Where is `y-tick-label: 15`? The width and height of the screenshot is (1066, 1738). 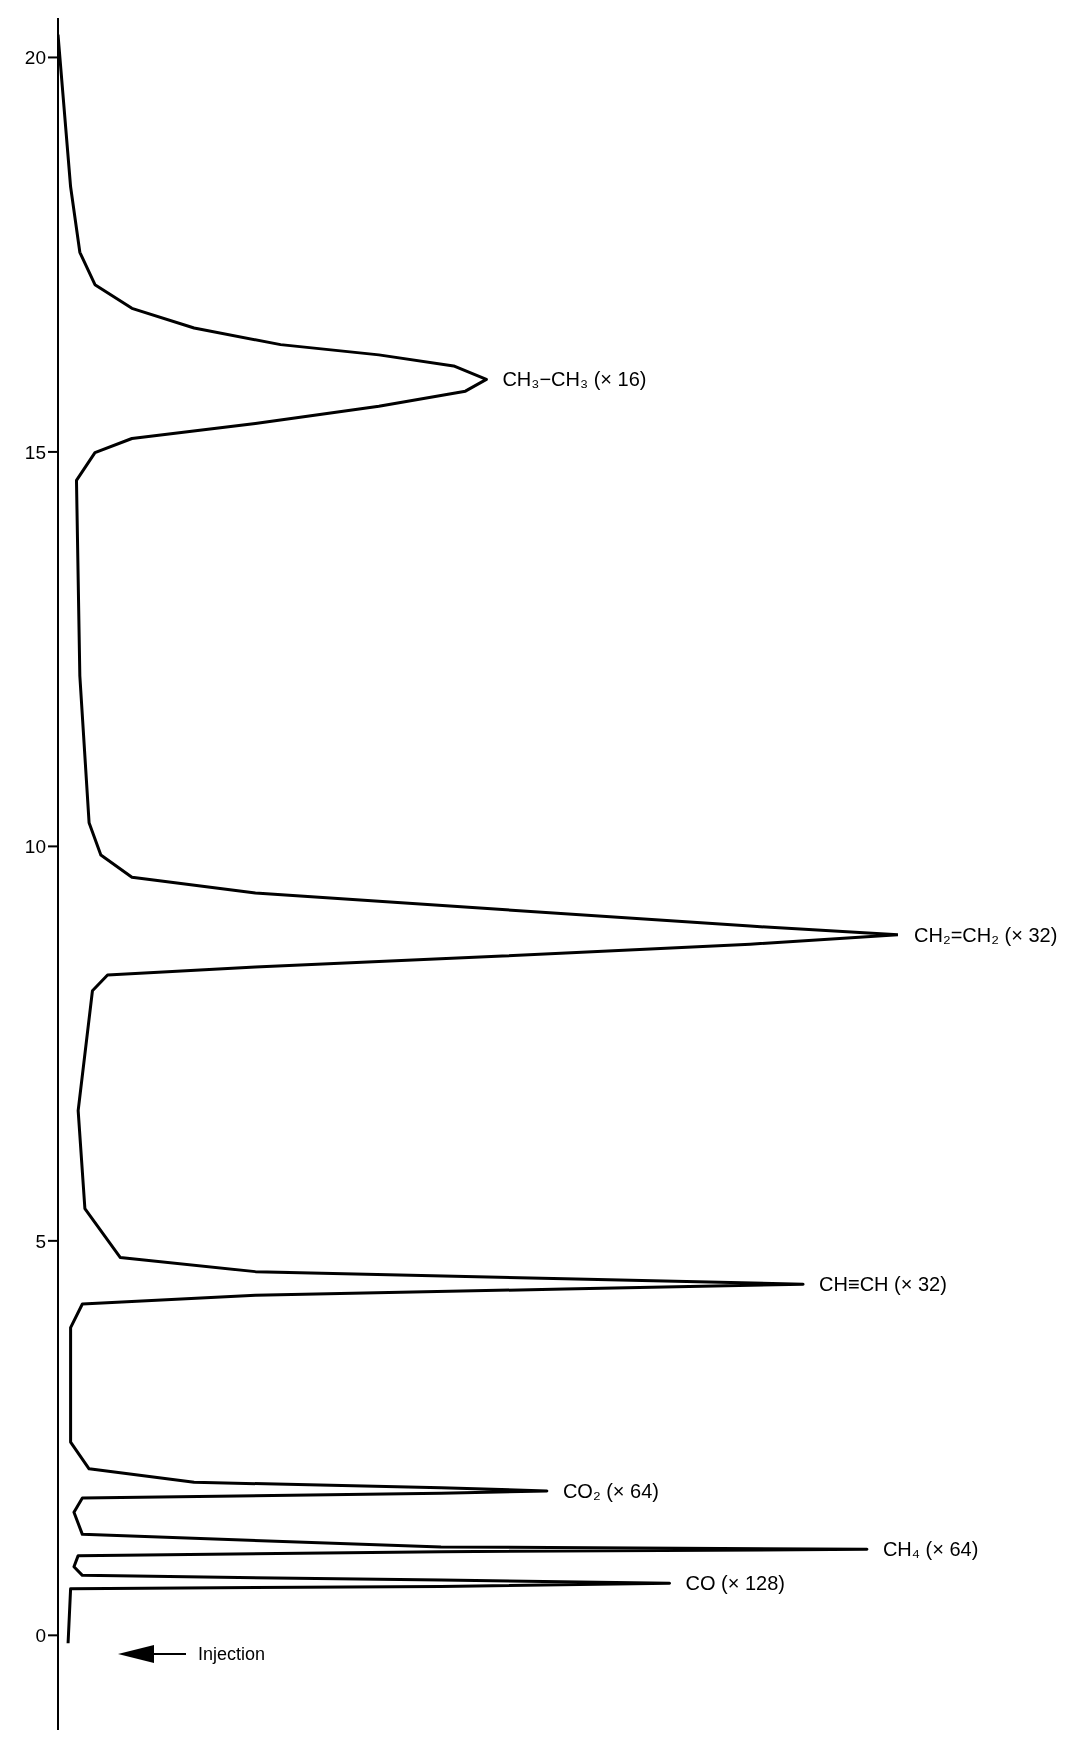
y-tick-label: 15 is located at coordinates (35, 452).